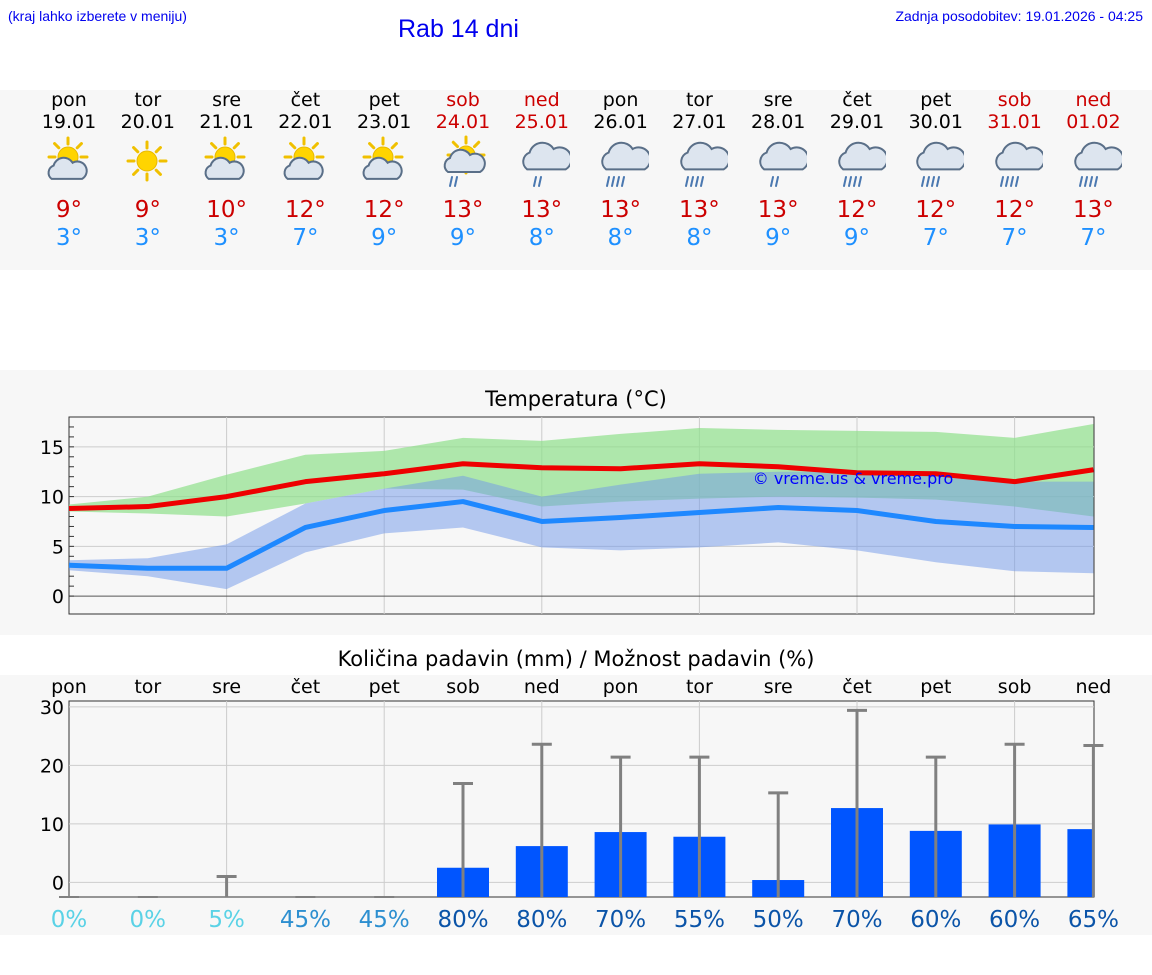 The height and width of the screenshot is (975, 1152). Describe the element at coordinates (147, 122) in the screenshot. I see `day-date: 20.01` at that location.